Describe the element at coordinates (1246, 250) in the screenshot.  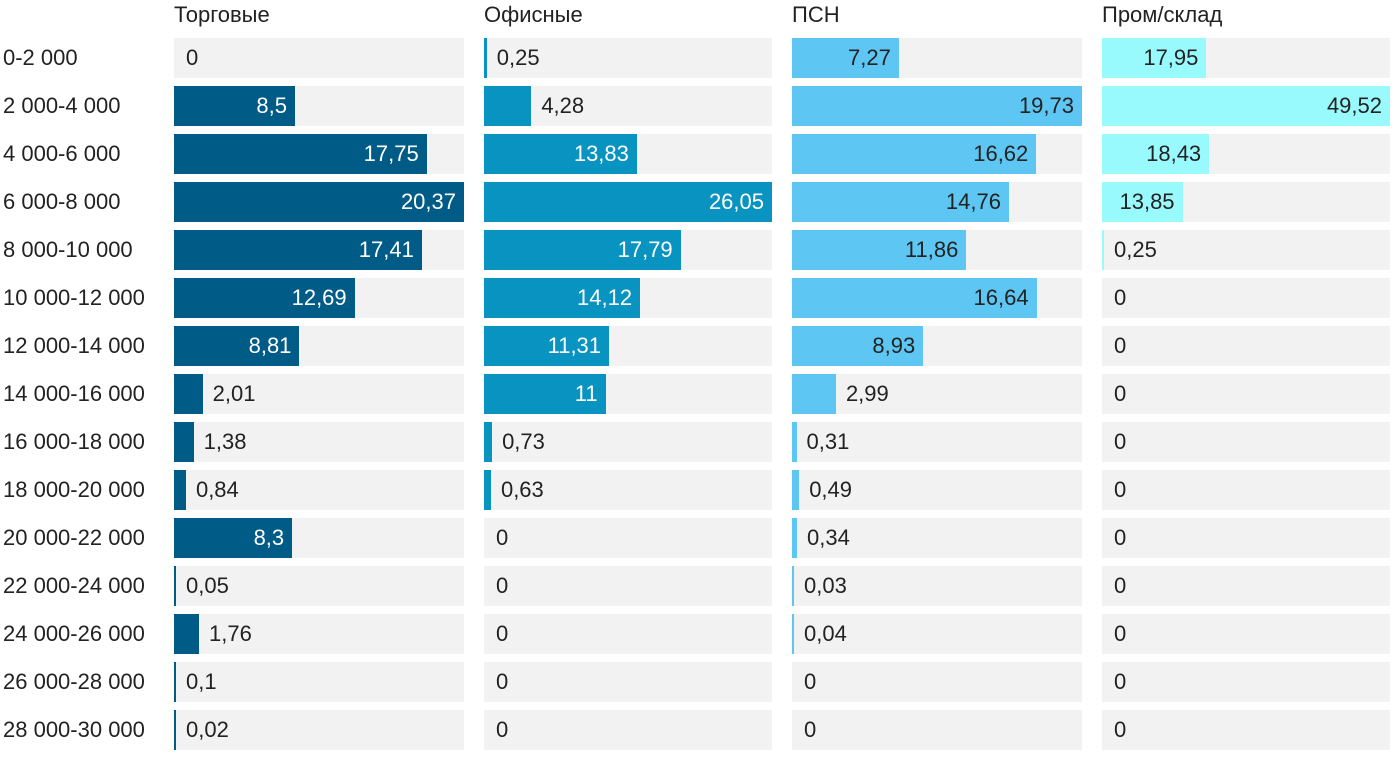
I see `bar-track: 0,25` at that location.